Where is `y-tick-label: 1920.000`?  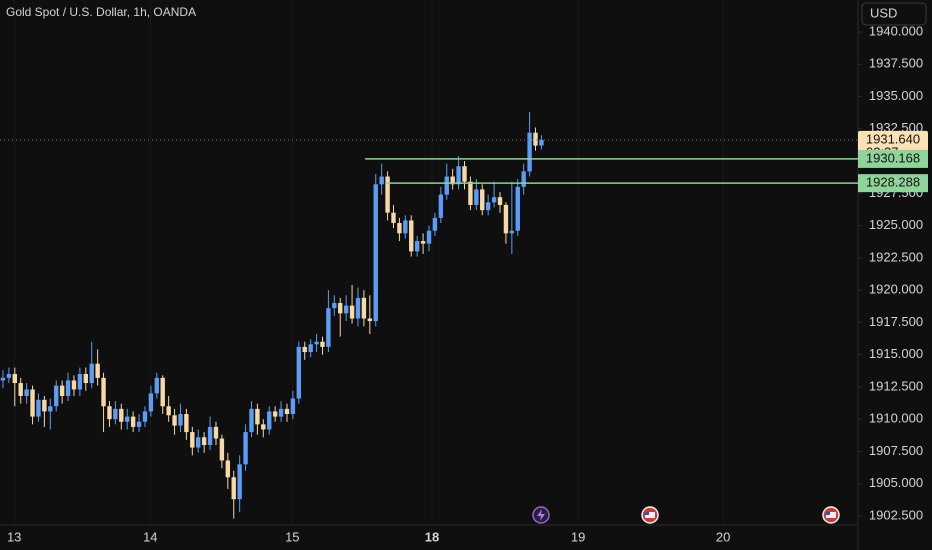 y-tick-label: 1920.000 is located at coordinates (896, 289).